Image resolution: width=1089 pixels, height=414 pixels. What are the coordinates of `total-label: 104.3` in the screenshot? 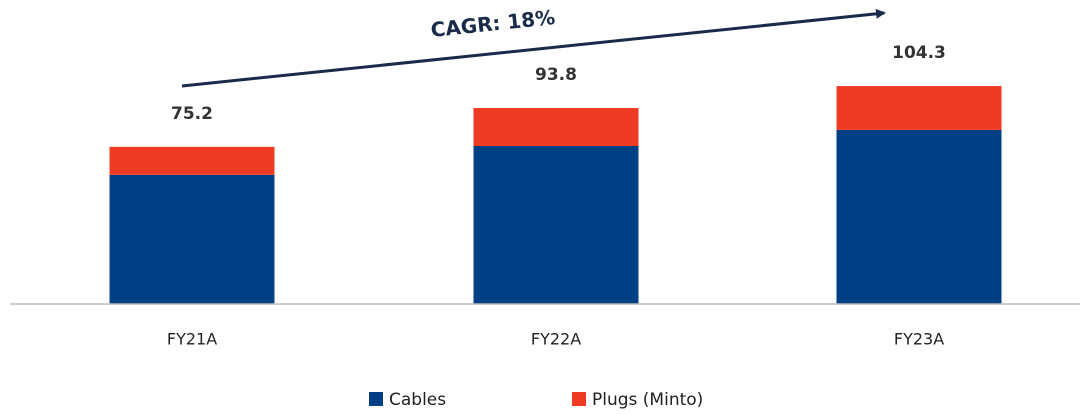 It's located at (919, 53).